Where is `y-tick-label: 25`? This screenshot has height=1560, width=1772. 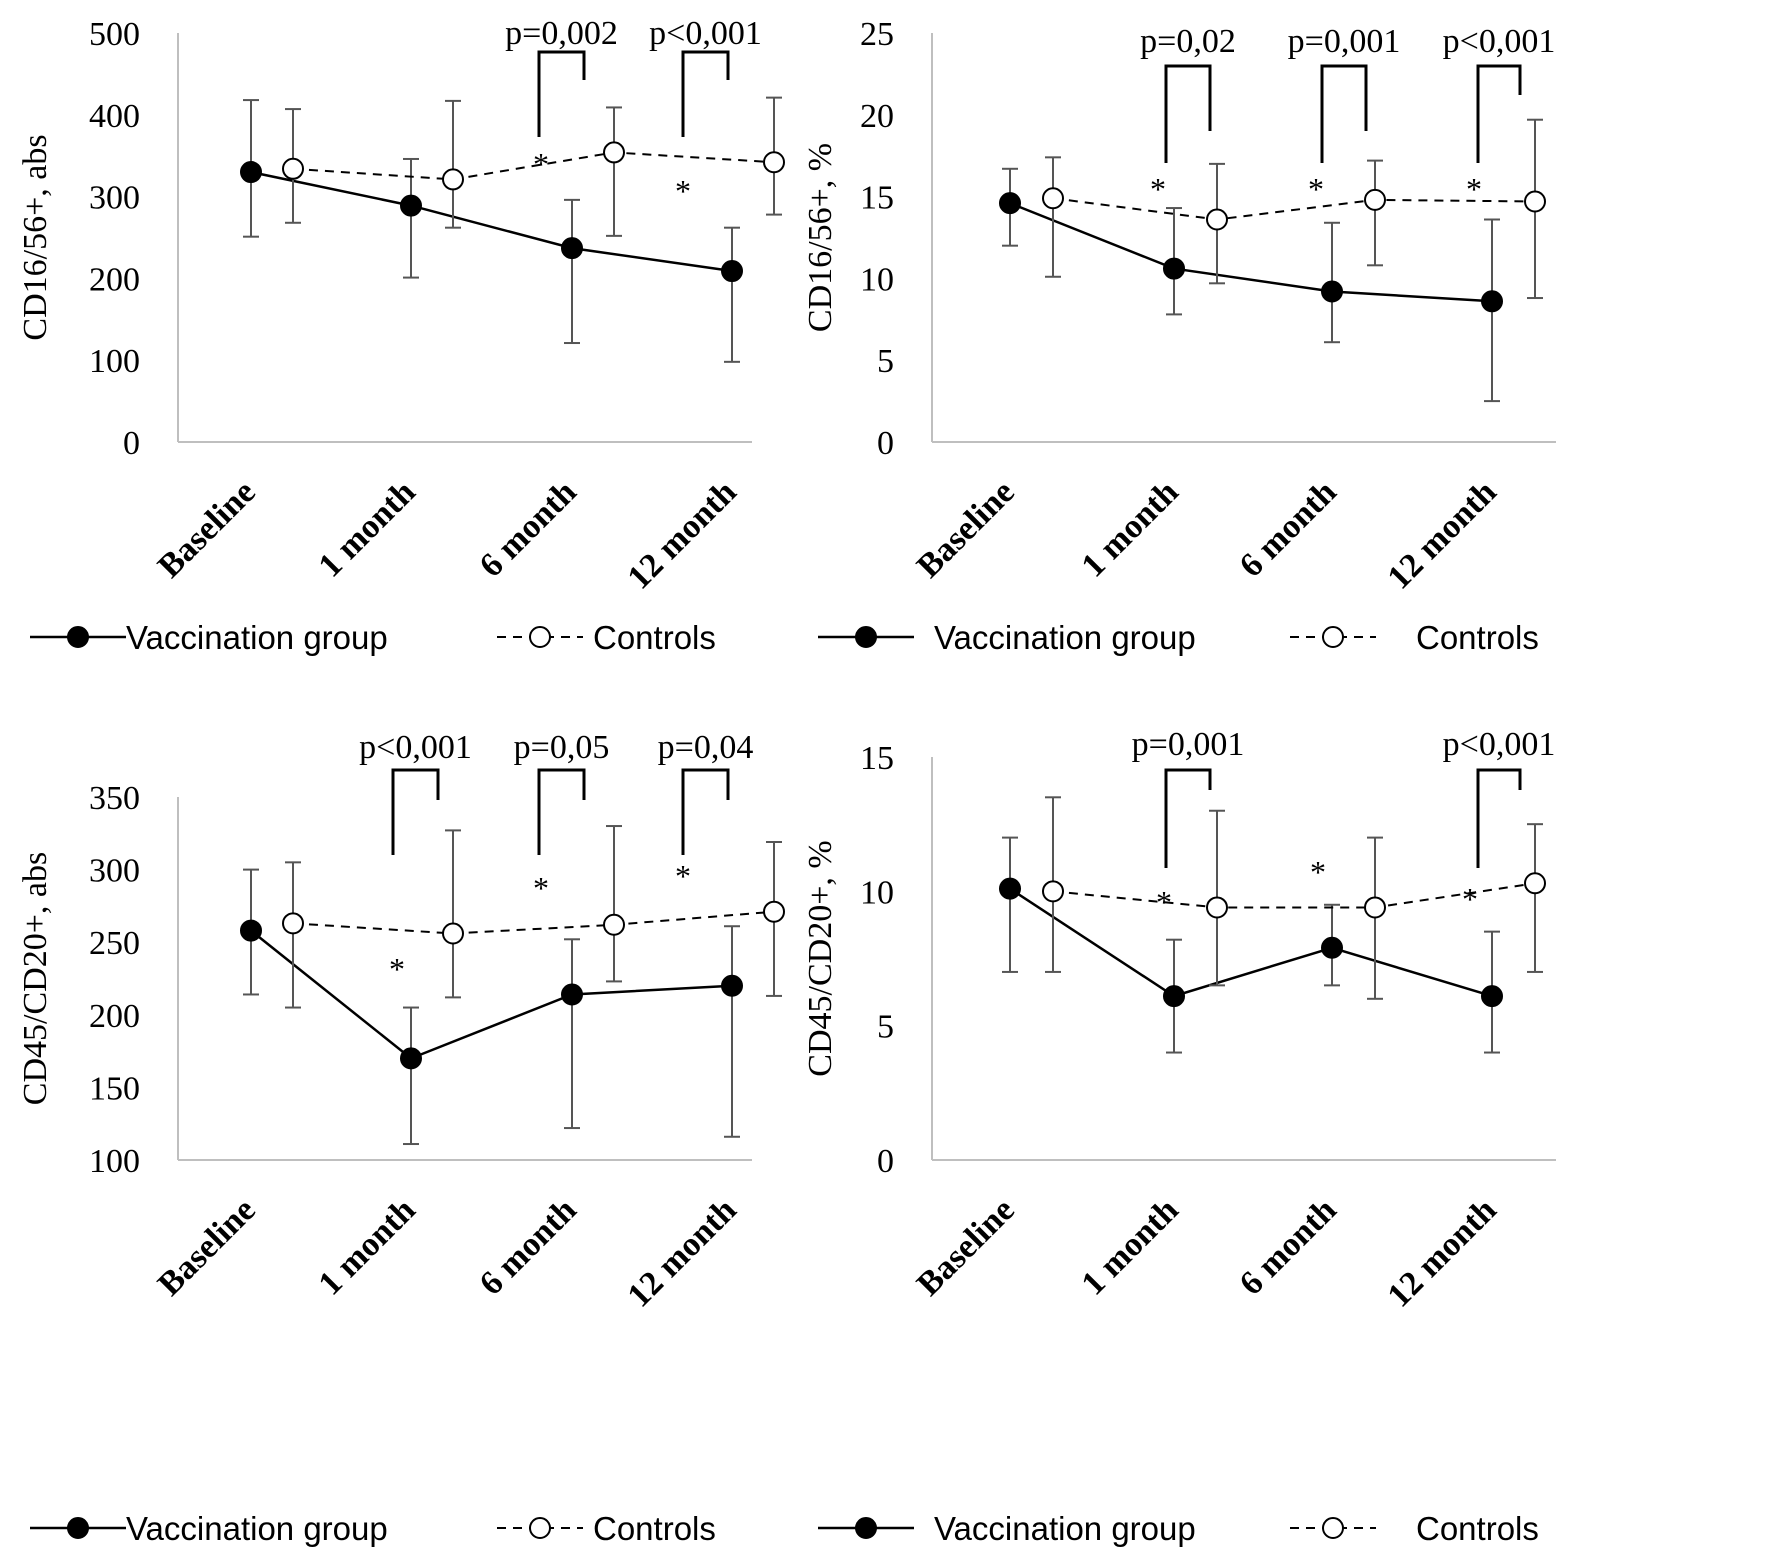
y-tick-label: 25 is located at coordinates (877, 34).